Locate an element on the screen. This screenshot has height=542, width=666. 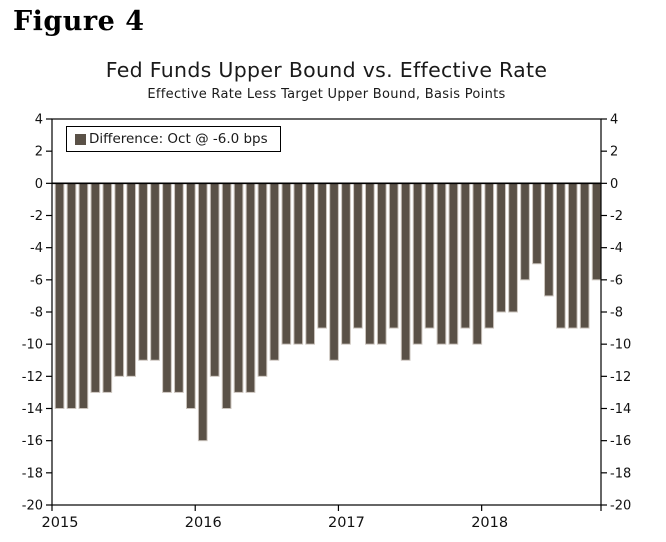
figure-label: Figure 4 is located at coordinates (79, 21).